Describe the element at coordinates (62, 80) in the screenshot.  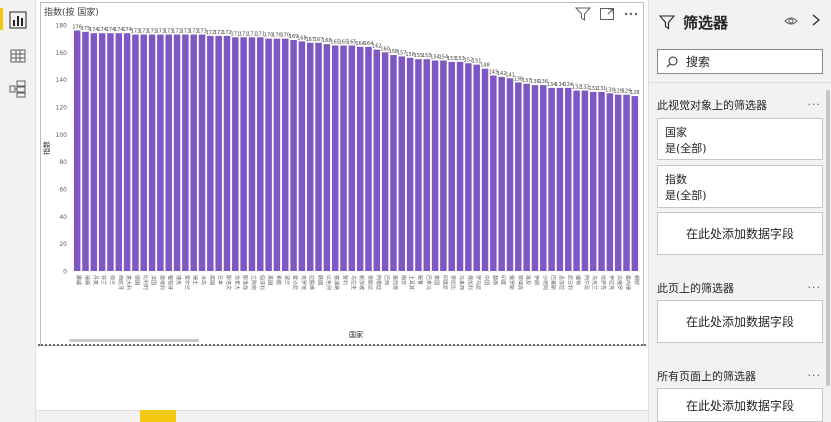
I see `y-tick-label: 140` at that location.